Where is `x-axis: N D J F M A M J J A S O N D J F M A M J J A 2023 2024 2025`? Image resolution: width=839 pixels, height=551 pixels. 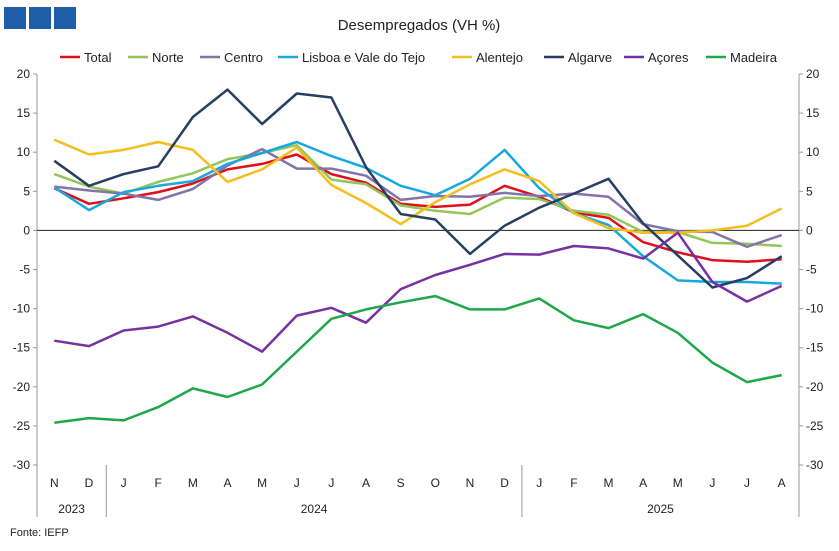 x-axis: N D J F M A M J J A S O N D J F M A M J J A 2023 2024 2025 is located at coordinates (418, 491).